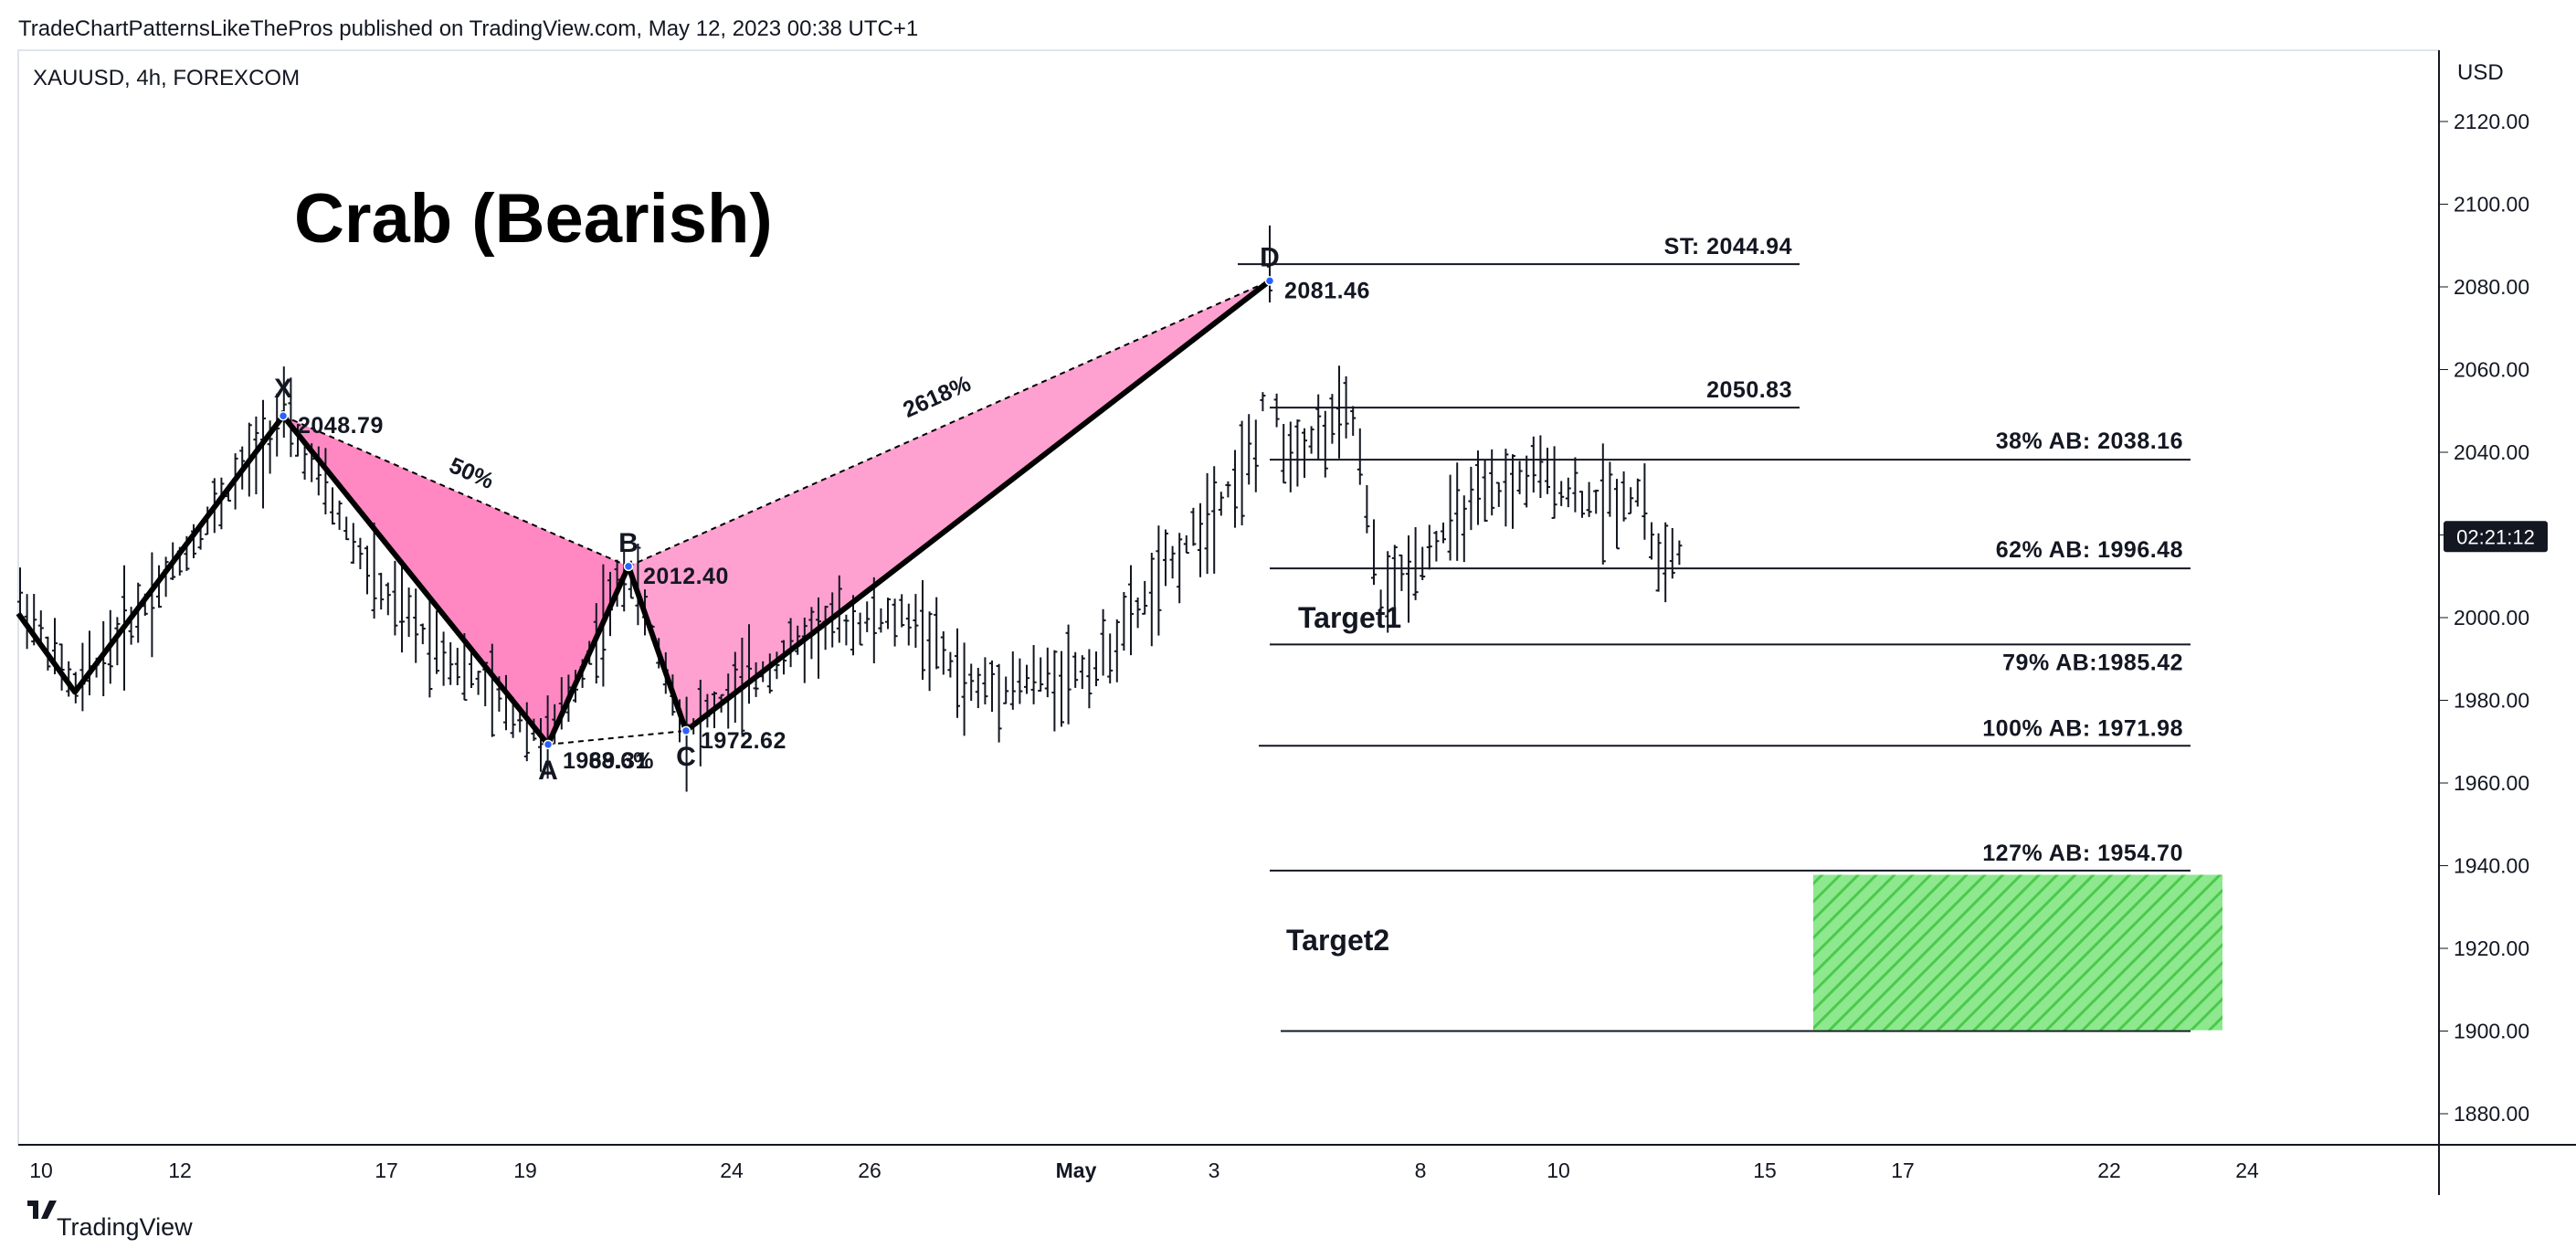  I want to click on pivot-label: B, so click(628, 543).